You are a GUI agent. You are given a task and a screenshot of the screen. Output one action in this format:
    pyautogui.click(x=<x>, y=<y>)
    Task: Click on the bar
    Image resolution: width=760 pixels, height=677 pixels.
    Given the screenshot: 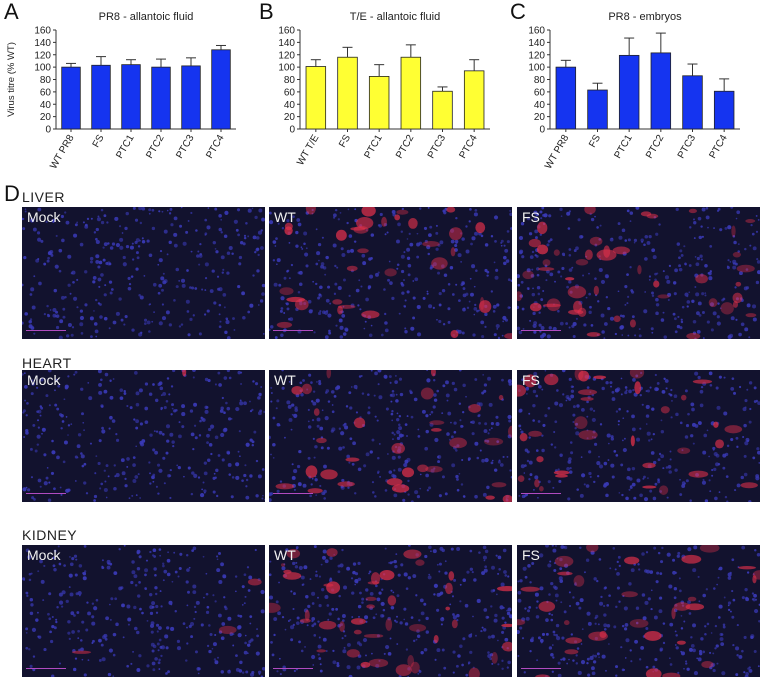 What is the action you would take?
    pyautogui.click(x=221, y=89)
    